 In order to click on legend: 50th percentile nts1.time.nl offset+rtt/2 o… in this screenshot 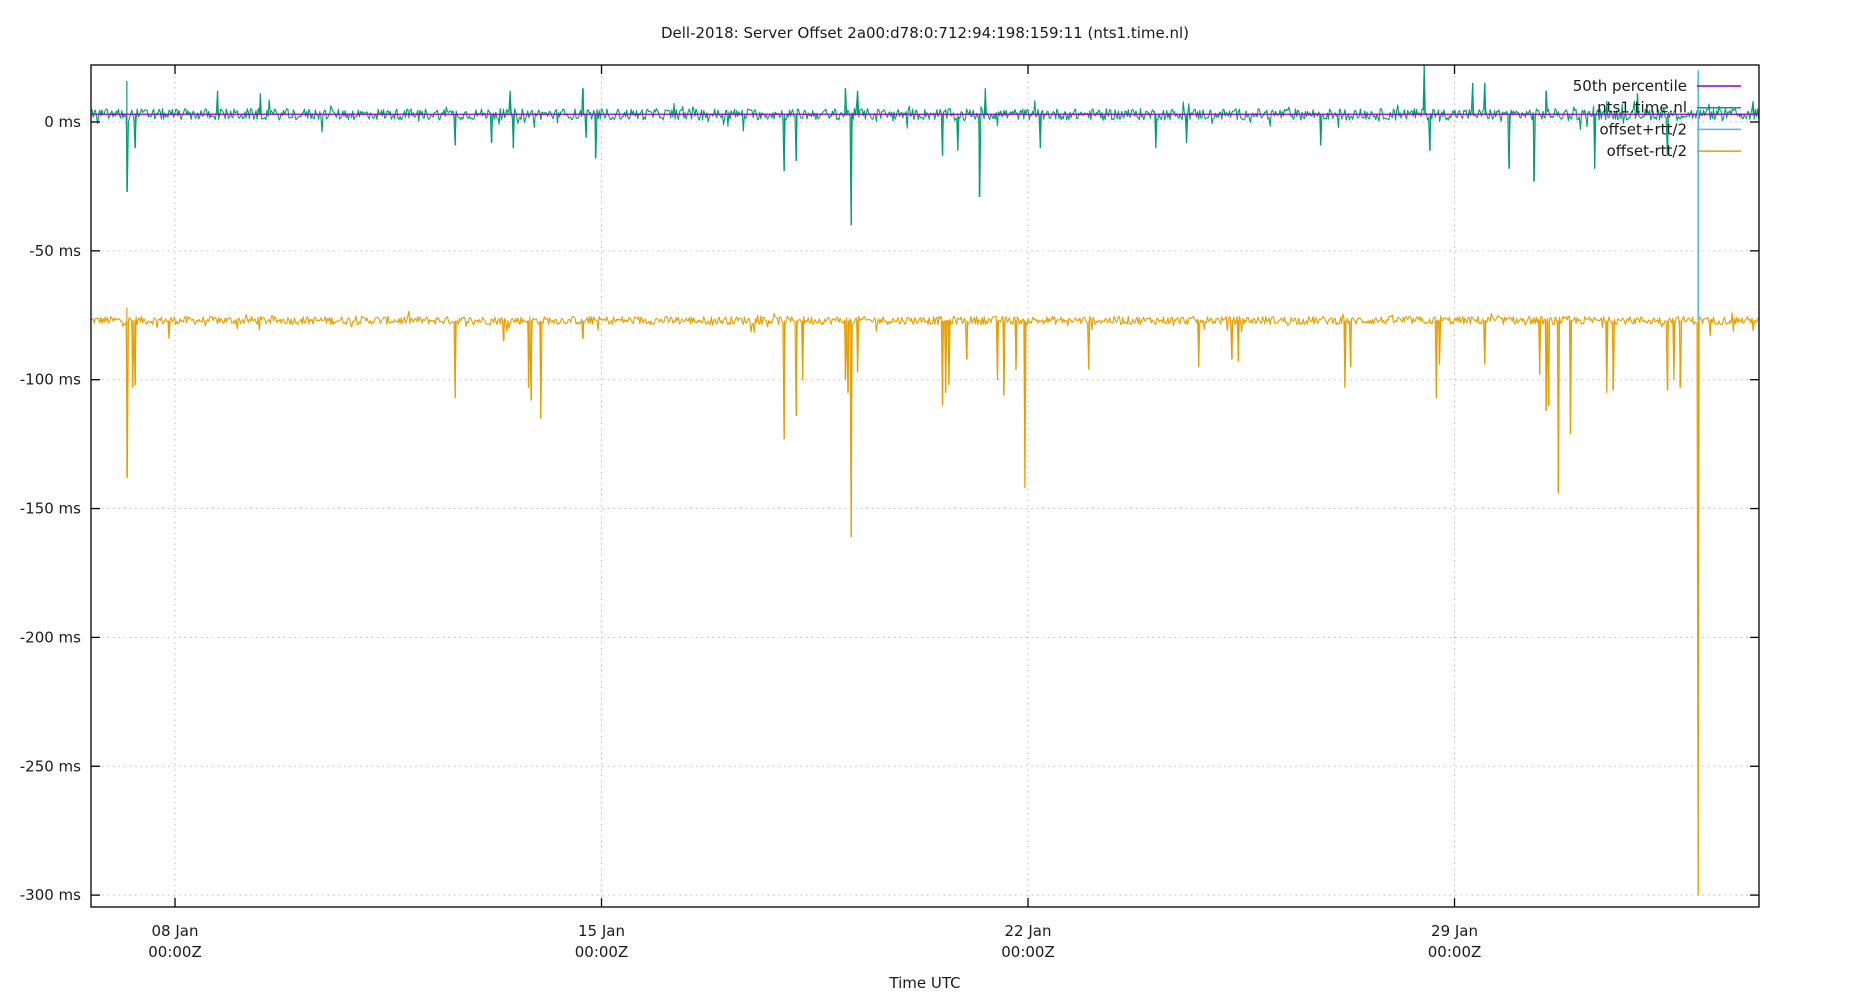, I will do `click(1657, 118)`.